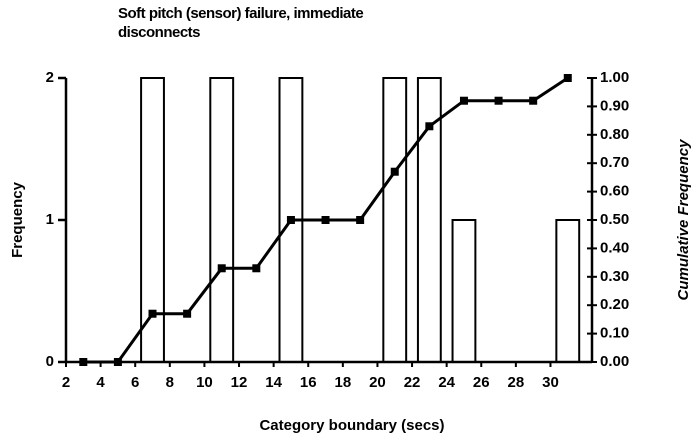  Describe the element at coordinates (50, 219) in the screenshot. I see `y-tick-label: 1` at that location.